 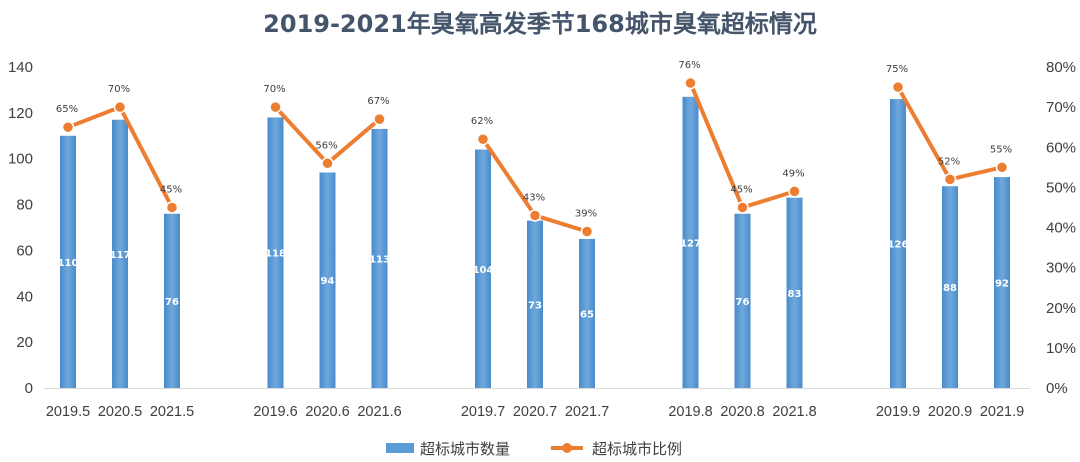 What do you see at coordinates (1061, 187) in the screenshot?
I see `right-tick-label: 50%` at bounding box center [1061, 187].